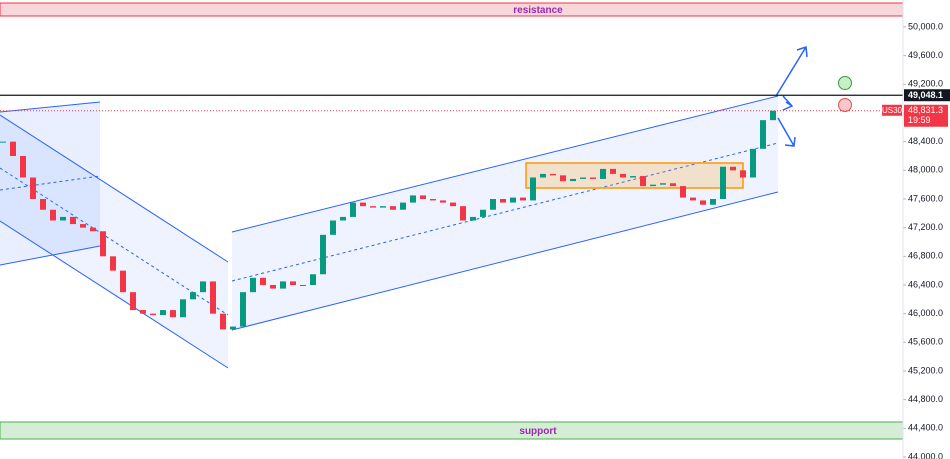  What do you see at coordinates (925, 399) in the screenshot?
I see `y-tick-label: 44,800.0` at bounding box center [925, 399].